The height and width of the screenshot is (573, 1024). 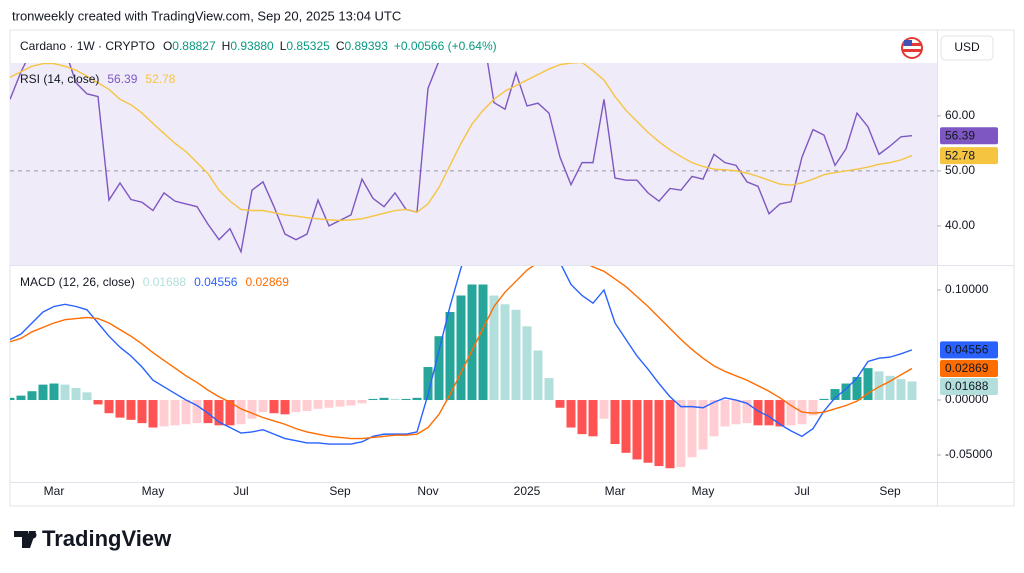 What do you see at coordinates (427, 491) in the screenshot?
I see `x-tick-label: Nov` at bounding box center [427, 491].